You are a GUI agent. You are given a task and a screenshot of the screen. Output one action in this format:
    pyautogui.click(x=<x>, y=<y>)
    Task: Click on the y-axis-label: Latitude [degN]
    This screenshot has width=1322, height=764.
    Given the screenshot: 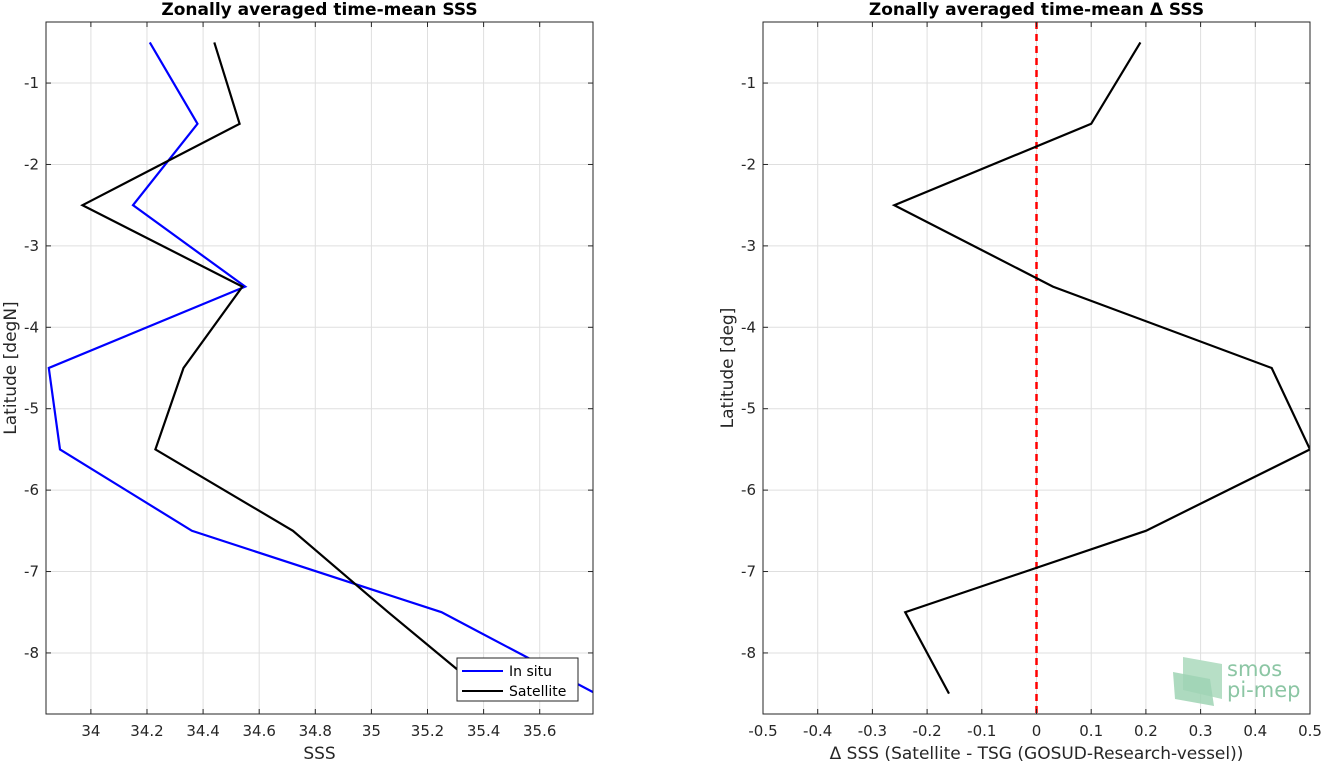 What is the action you would take?
    pyautogui.click(x=11, y=367)
    